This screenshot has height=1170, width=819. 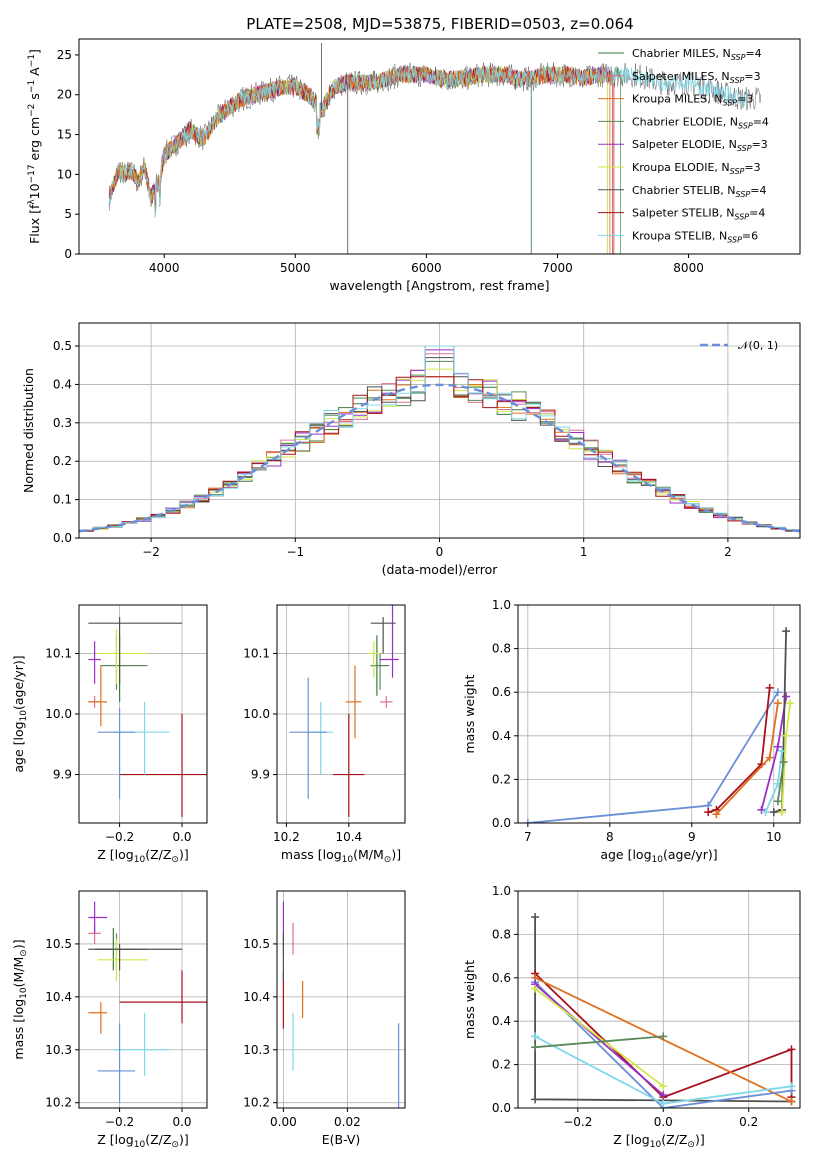 What do you see at coordinates (64, 135) in the screenshot?
I see `y-tick-label: 15` at bounding box center [64, 135].